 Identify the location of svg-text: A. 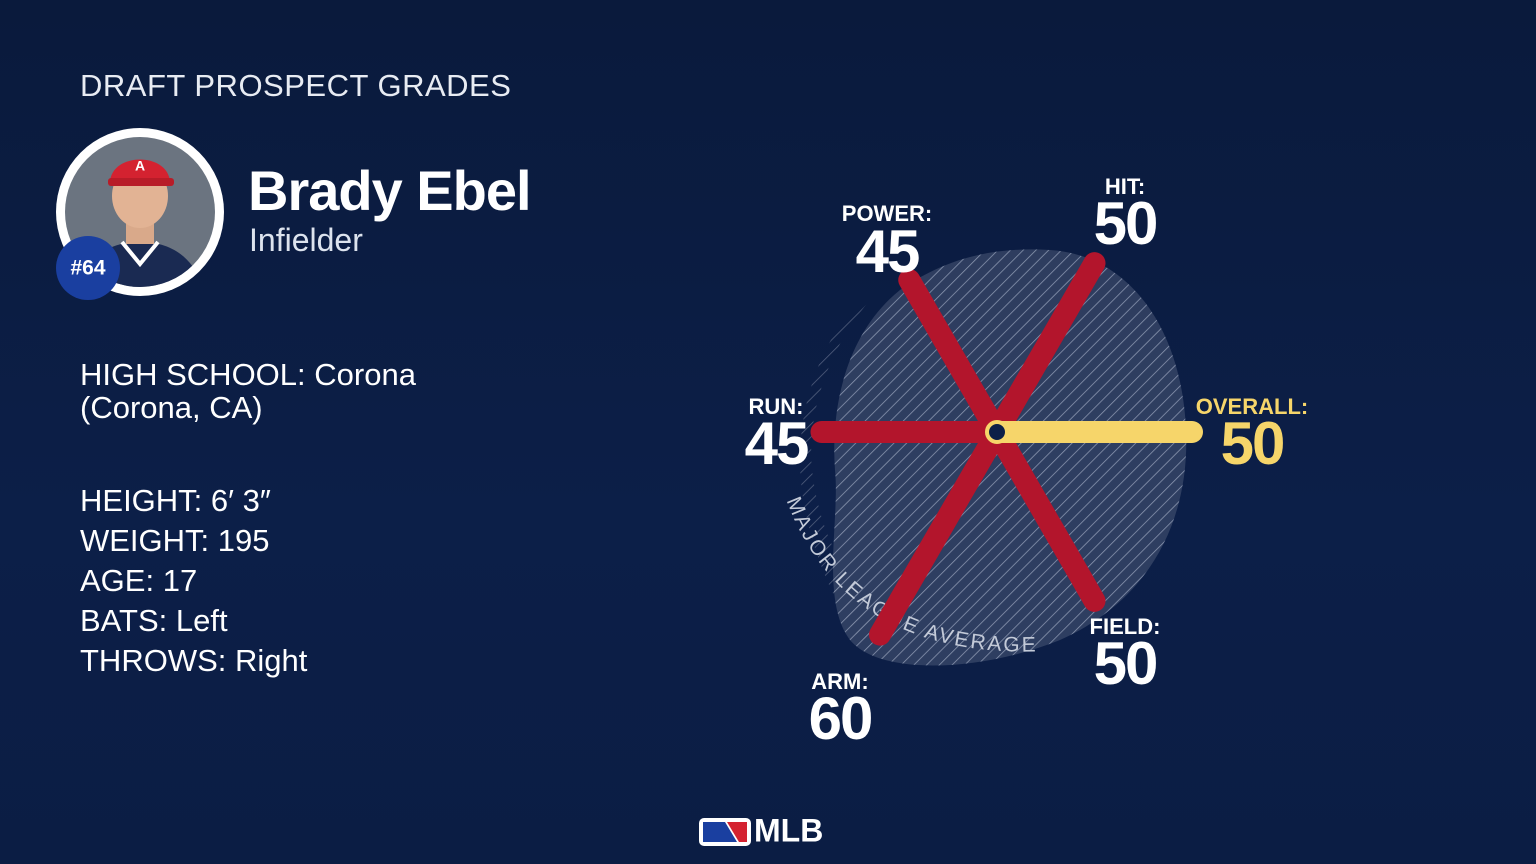
(140, 166).